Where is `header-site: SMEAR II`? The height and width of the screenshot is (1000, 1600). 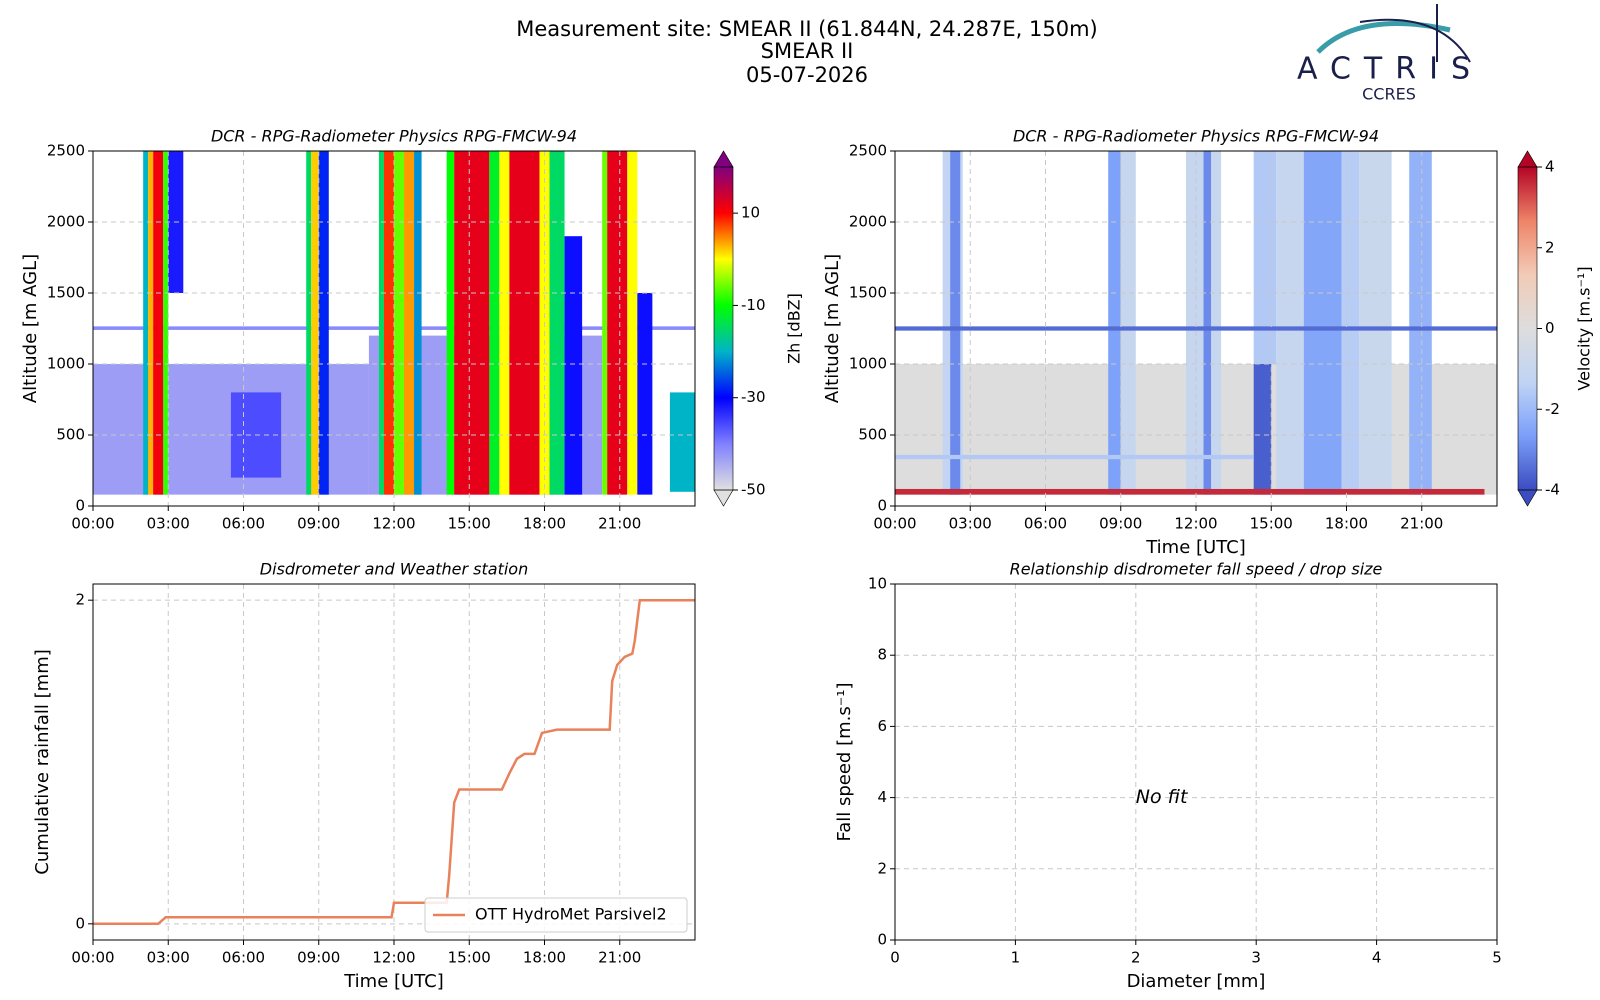 header-site: SMEAR II is located at coordinates (807, 51).